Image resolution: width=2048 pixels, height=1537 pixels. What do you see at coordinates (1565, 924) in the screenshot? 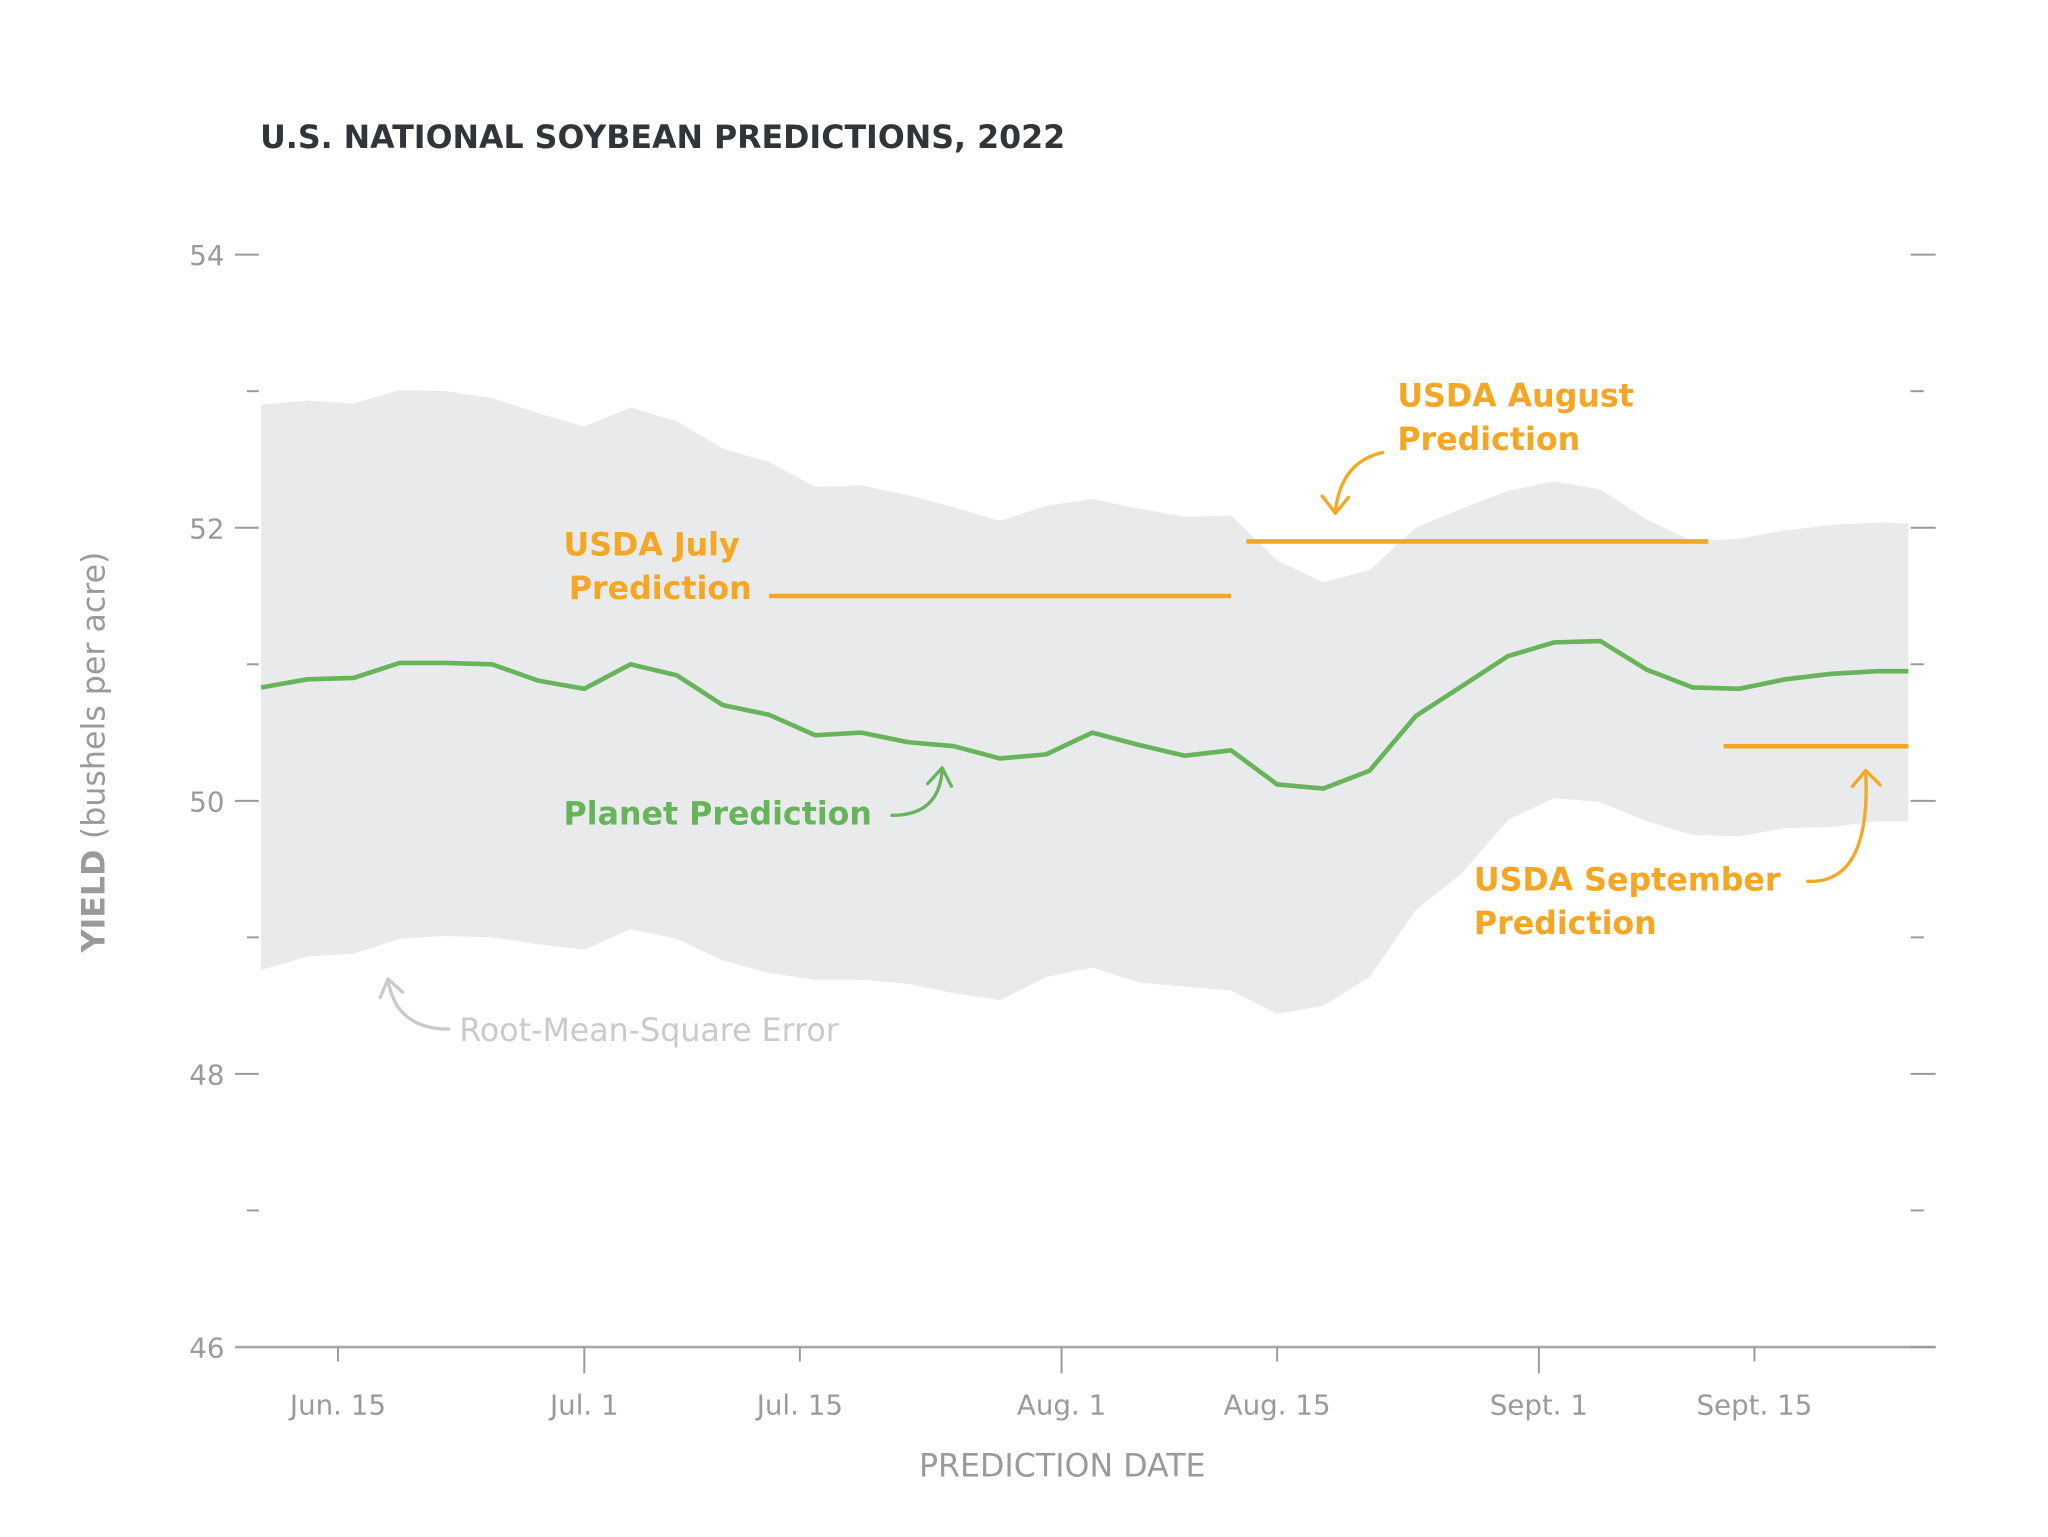
I see `usda-september-label-line2: Prediction` at bounding box center [1565, 924].